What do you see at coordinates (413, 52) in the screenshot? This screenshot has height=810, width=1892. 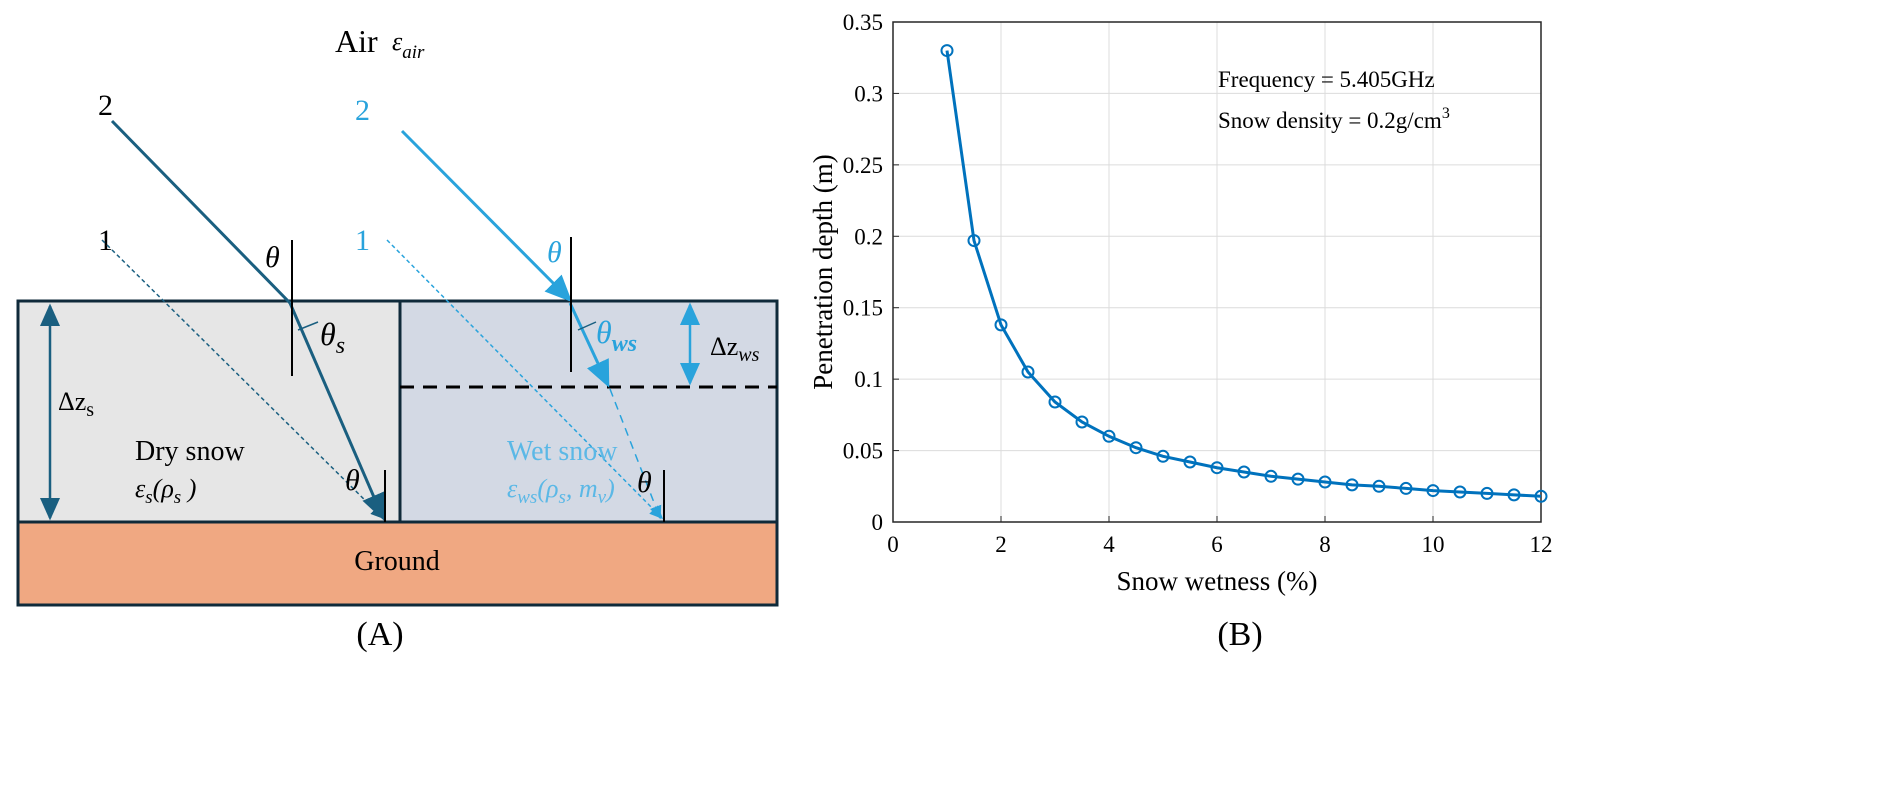 I see `eps-sub: air` at bounding box center [413, 52].